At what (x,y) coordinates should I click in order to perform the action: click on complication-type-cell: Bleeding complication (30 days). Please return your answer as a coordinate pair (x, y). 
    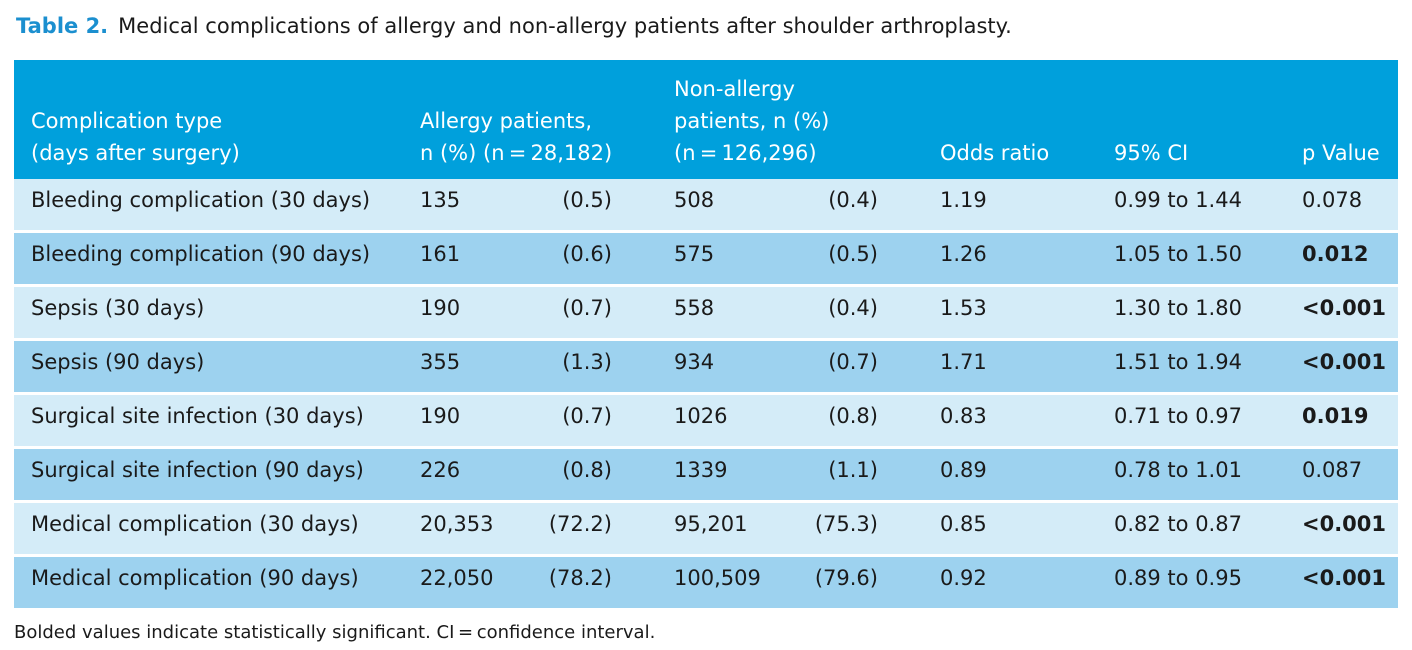
    Looking at the image, I should click on (201, 200).